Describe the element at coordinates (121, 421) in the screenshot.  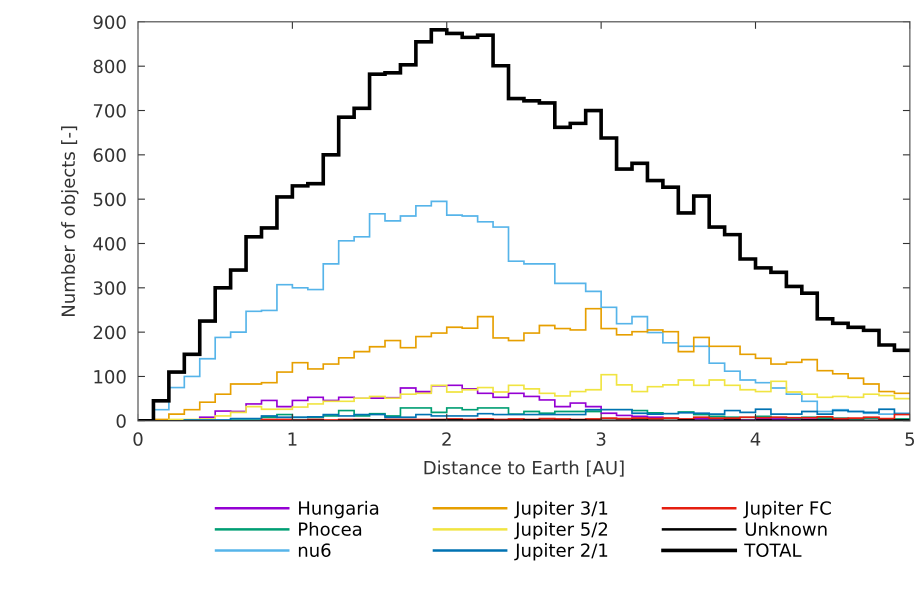
I see `y-tick-label: 0` at that location.